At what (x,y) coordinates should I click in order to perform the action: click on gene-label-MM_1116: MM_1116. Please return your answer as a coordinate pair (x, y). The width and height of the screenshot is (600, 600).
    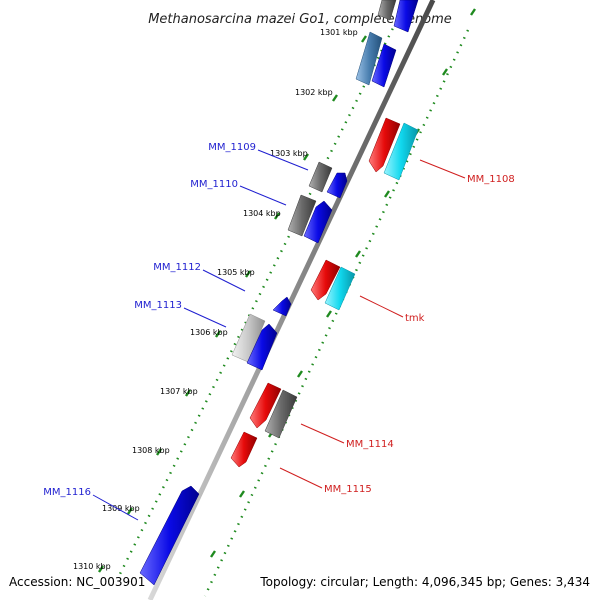
    Looking at the image, I should click on (67, 492).